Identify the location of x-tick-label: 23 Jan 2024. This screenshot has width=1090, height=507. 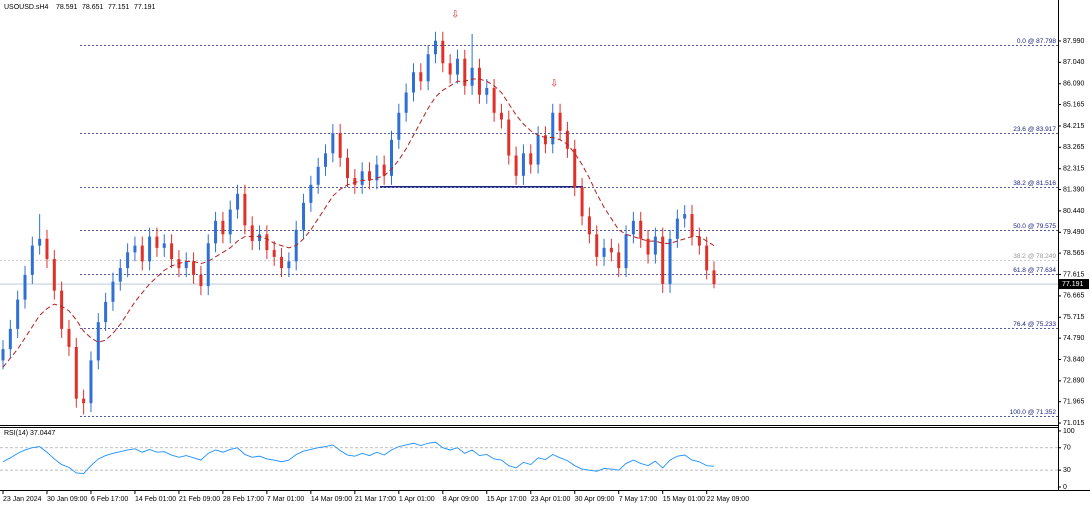
(22, 499).